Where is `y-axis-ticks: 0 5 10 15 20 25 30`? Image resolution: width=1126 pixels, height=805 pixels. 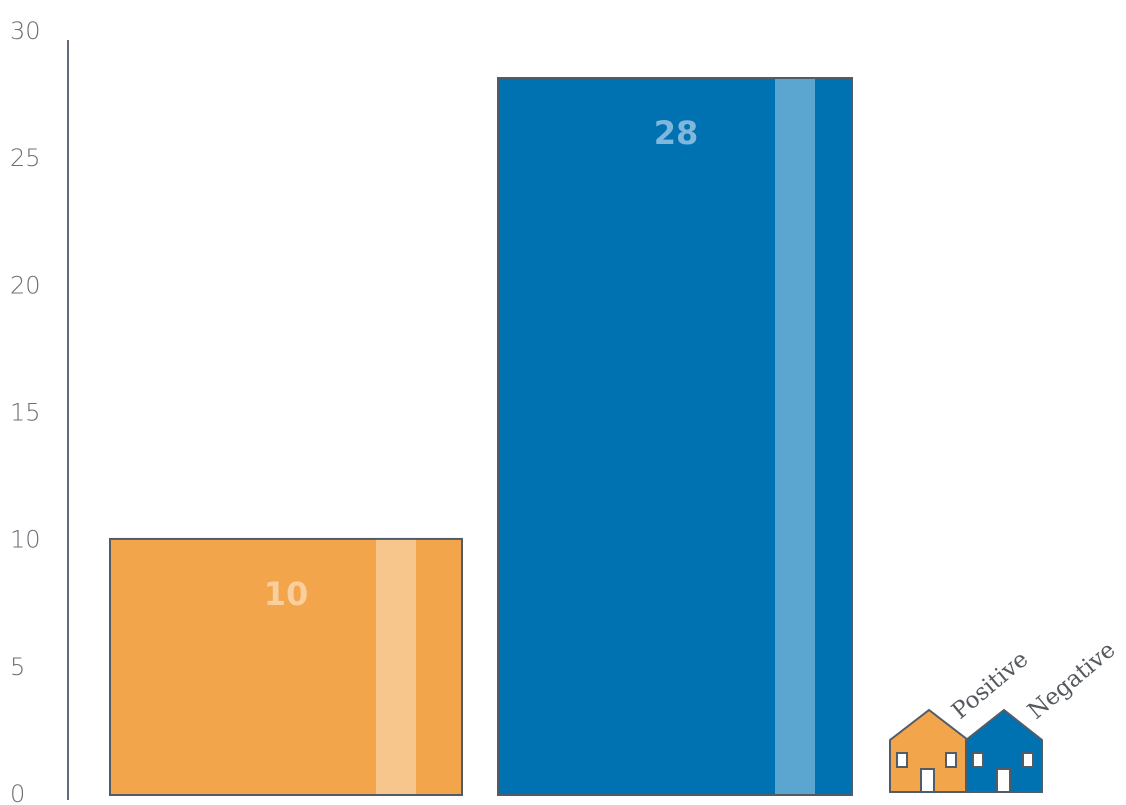
y-axis-ticks: 0 5 10 15 20 25 30 is located at coordinates (25, 411).